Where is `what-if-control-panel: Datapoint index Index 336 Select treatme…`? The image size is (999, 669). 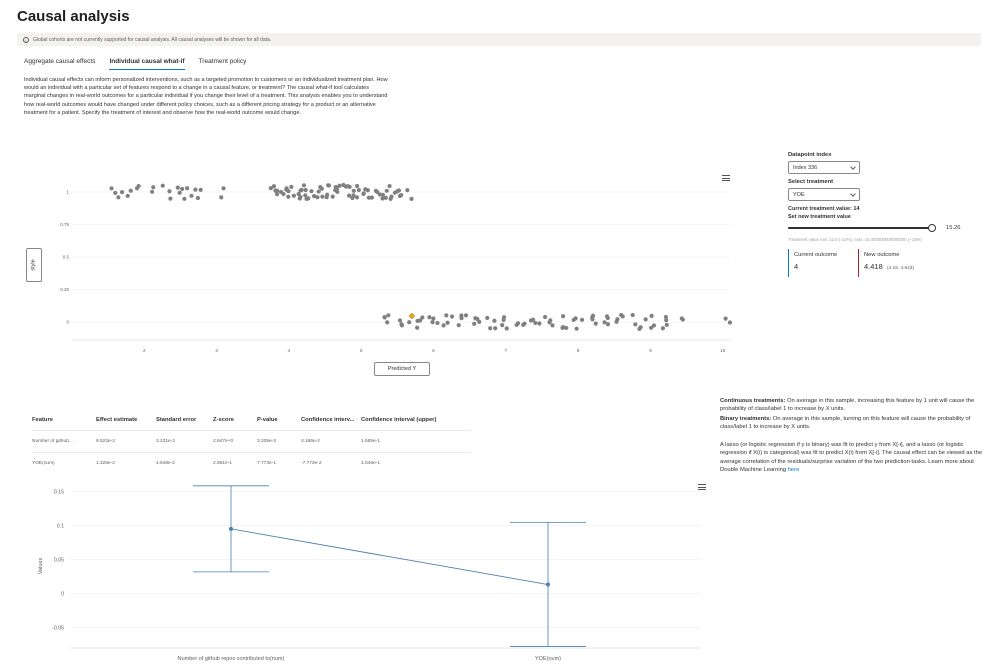
what-if-control-panel: Datapoint index Index 336 Select treatme… is located at coordinates (888, 214).